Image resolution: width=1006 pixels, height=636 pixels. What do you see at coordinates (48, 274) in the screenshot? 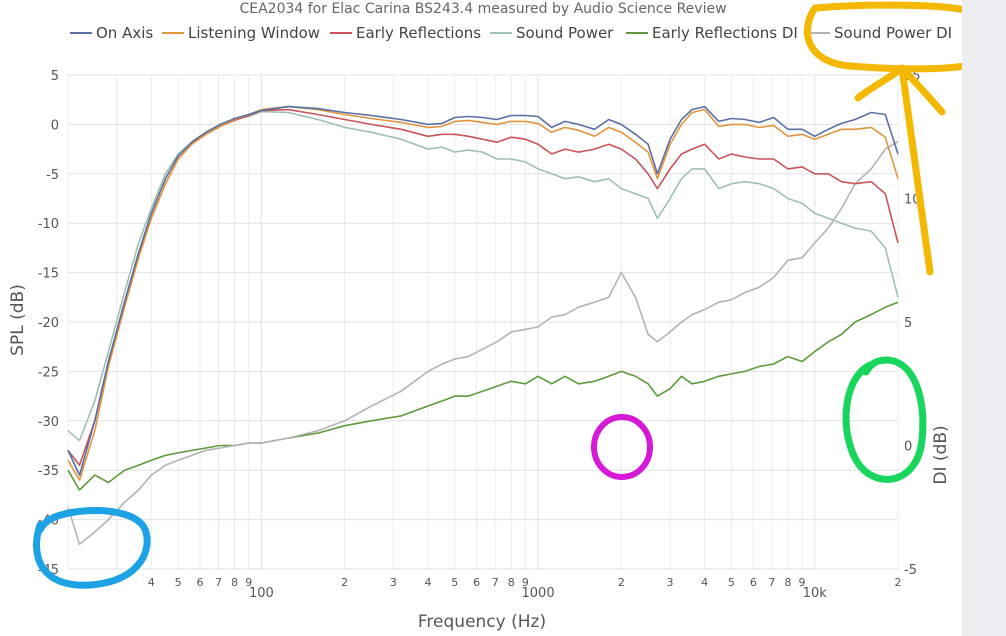
I see `y-tick-label: -15` at bounding box center [48, 274].